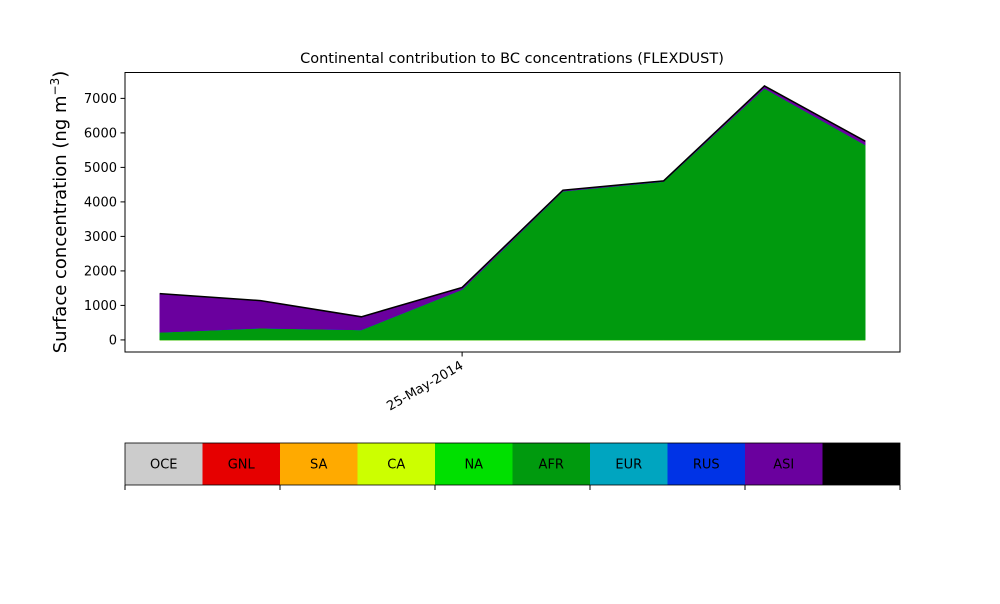 Image resolution: width=1000 pixels, height=604 pixels. What do you see at coordinates (100, 202) in the screenshot?
I see `y-tick-label: 4000` at bounding box center [100, 202].